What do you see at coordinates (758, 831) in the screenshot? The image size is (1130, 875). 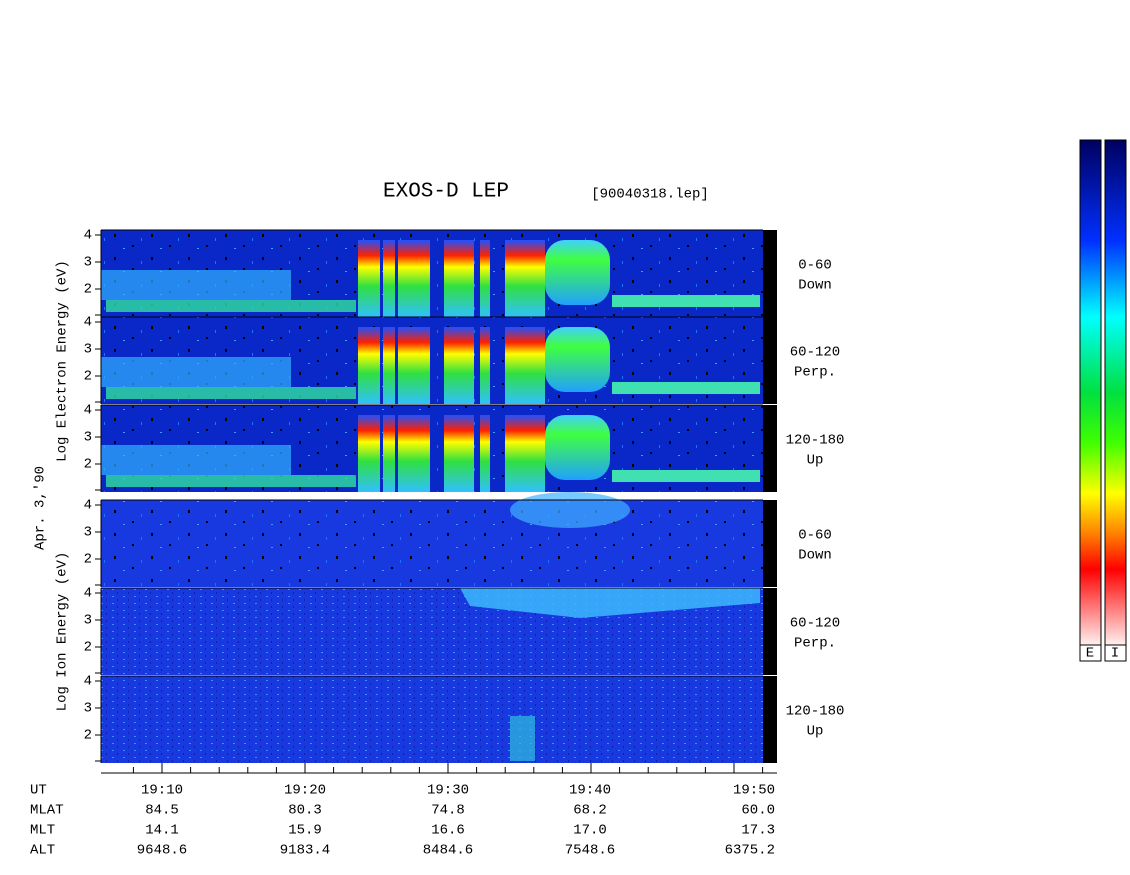 I see `row-value: 17.3` at bounding box center [758, 831].